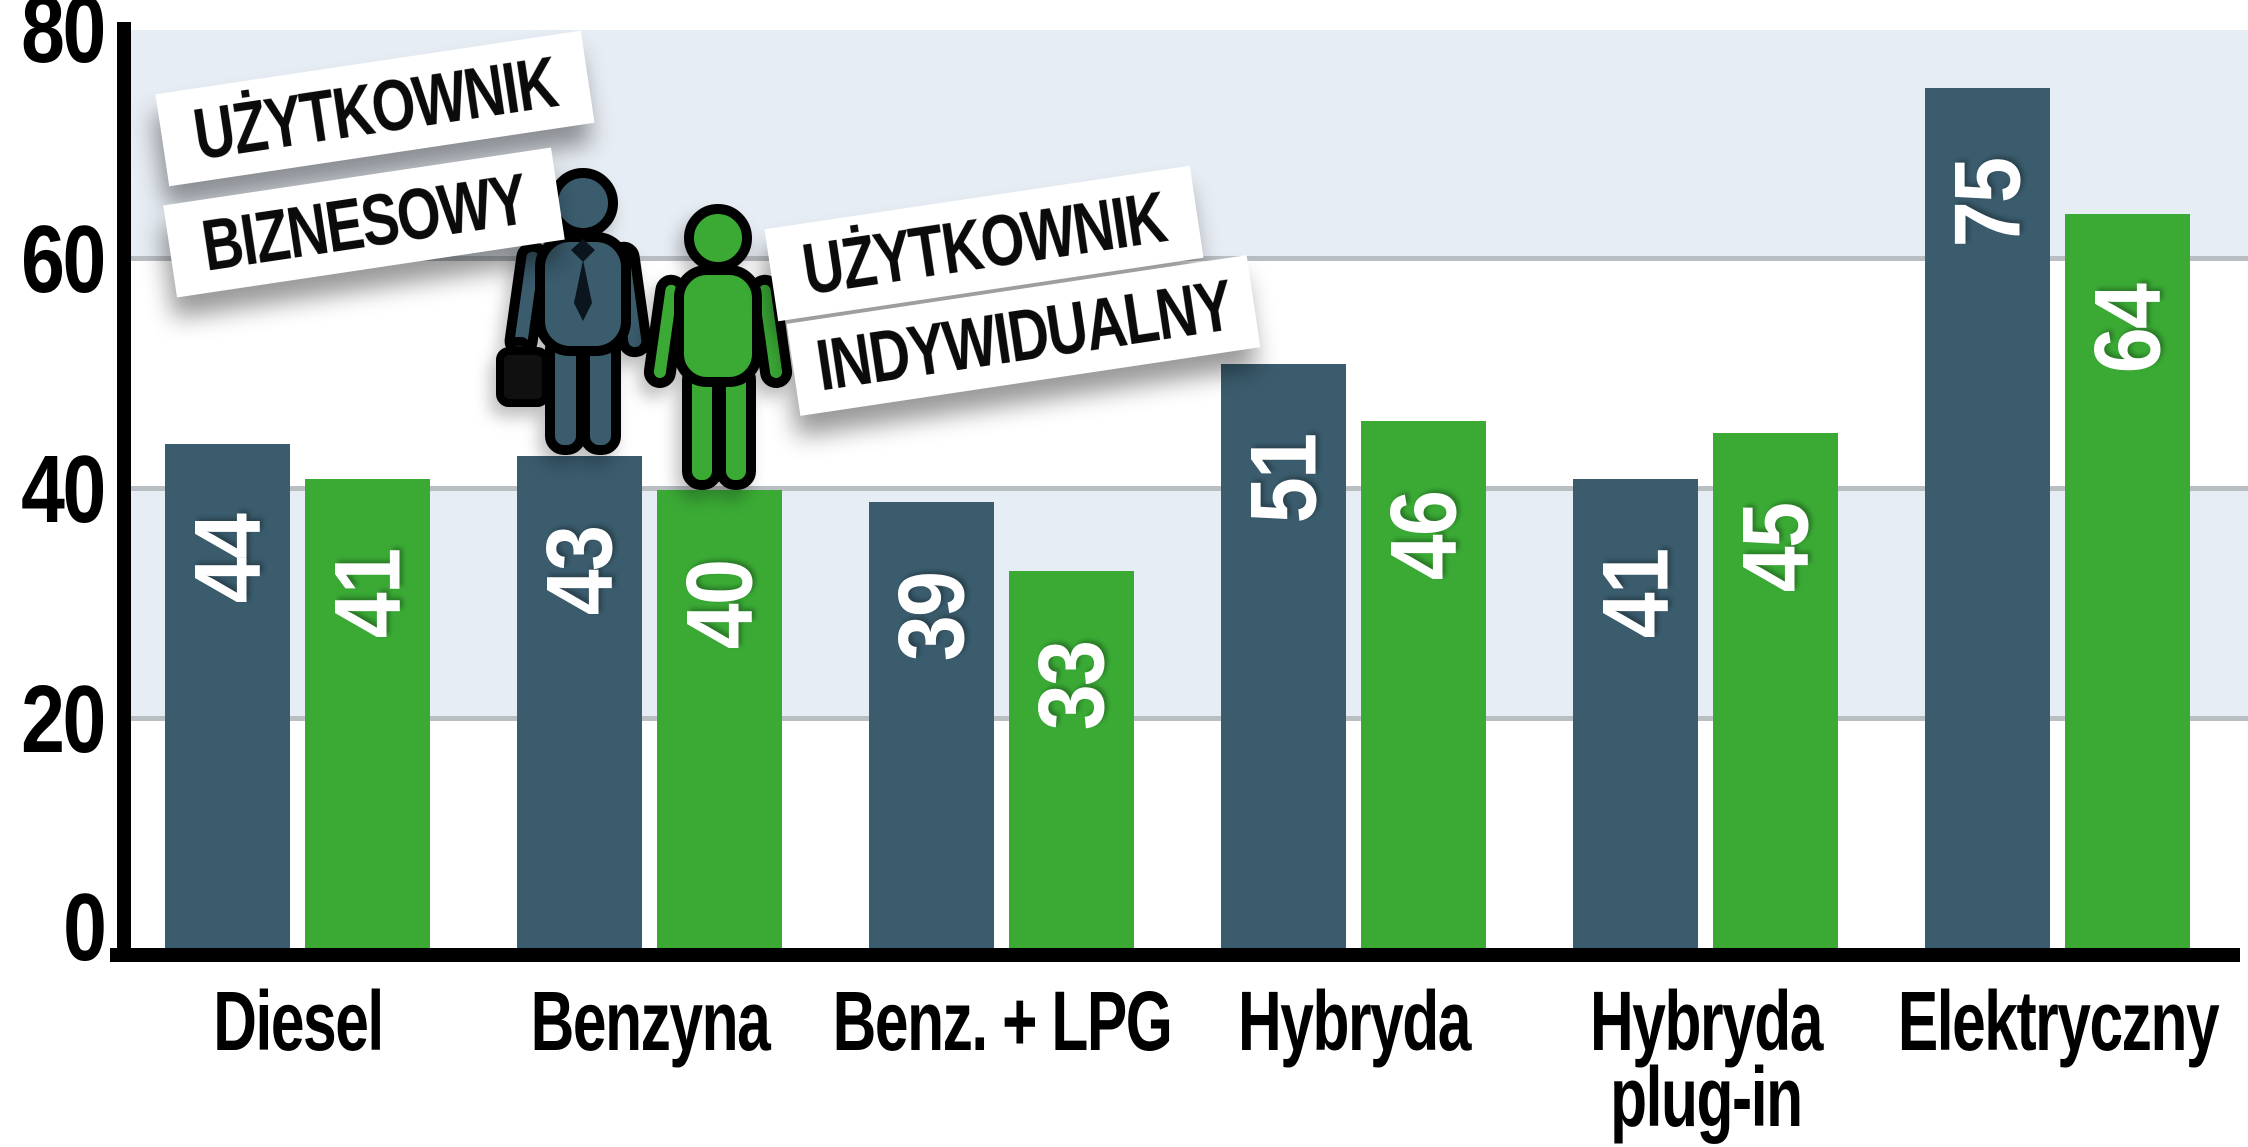 The height and width of the screenshot is (1147, 2248). I want to click on x-axis-label-text: Elektryczny, so click(2058, 1021).